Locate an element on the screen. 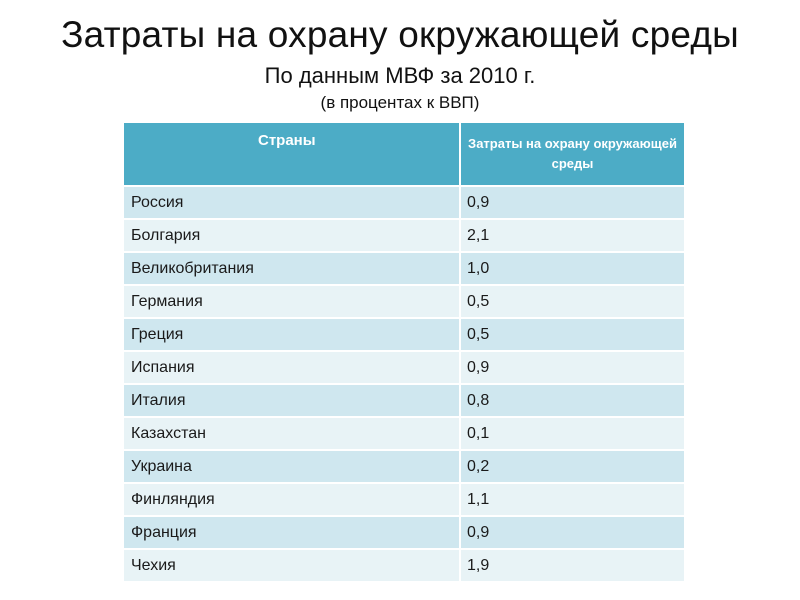  country-cell: Украина is located at coordinates (292, 466).